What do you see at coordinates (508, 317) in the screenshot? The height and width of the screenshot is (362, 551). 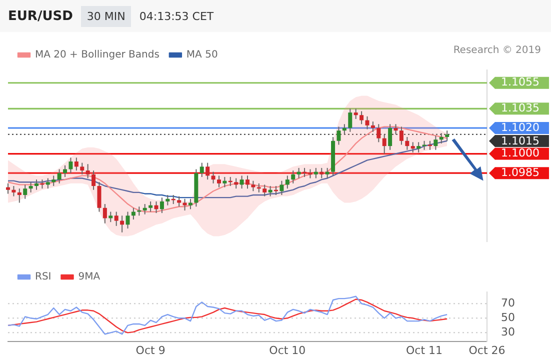 I see `y-tick-label: 50` at bounding box center [508, 317].